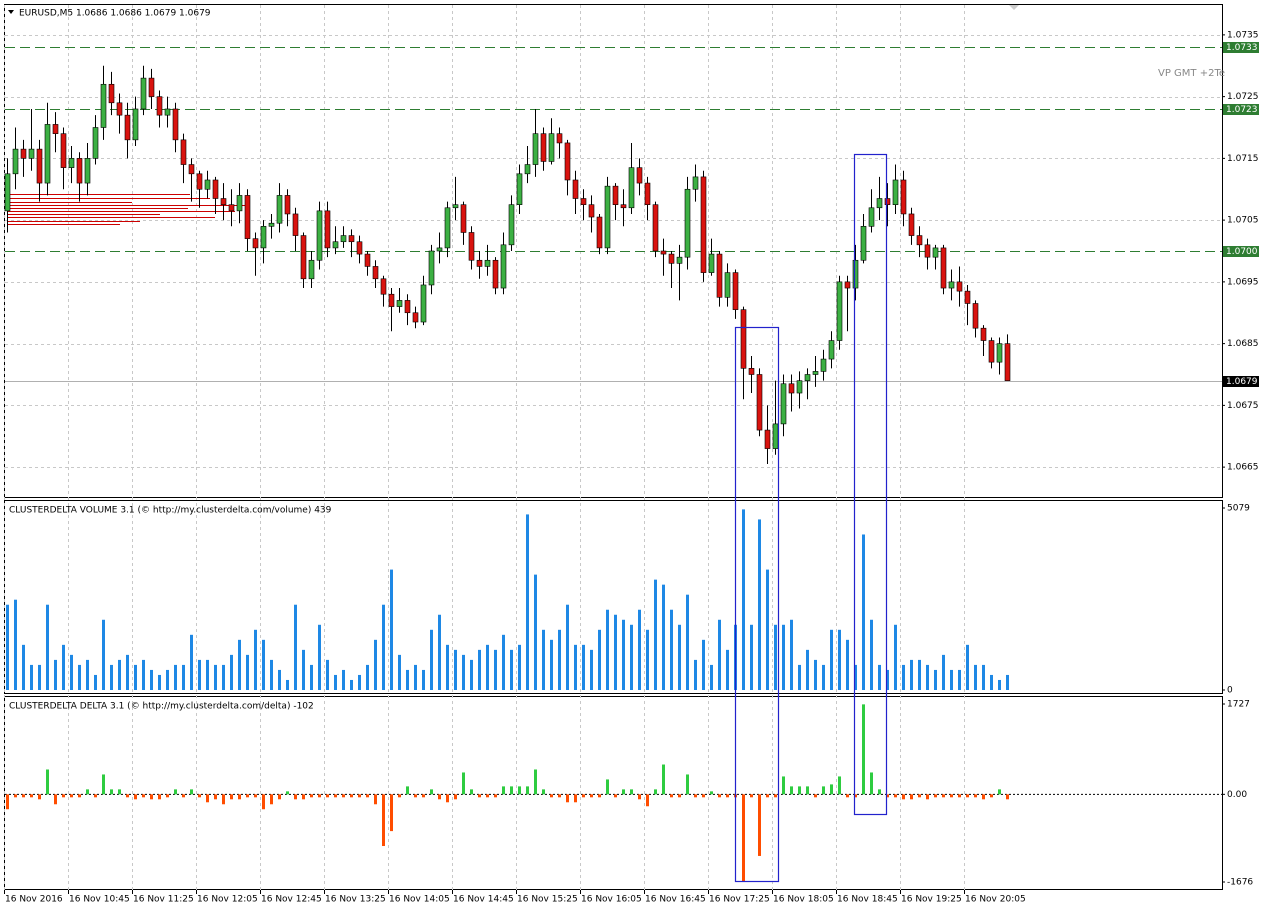  I want to click on x-tick-label: 16 Nov 2016, so click(34, 900).